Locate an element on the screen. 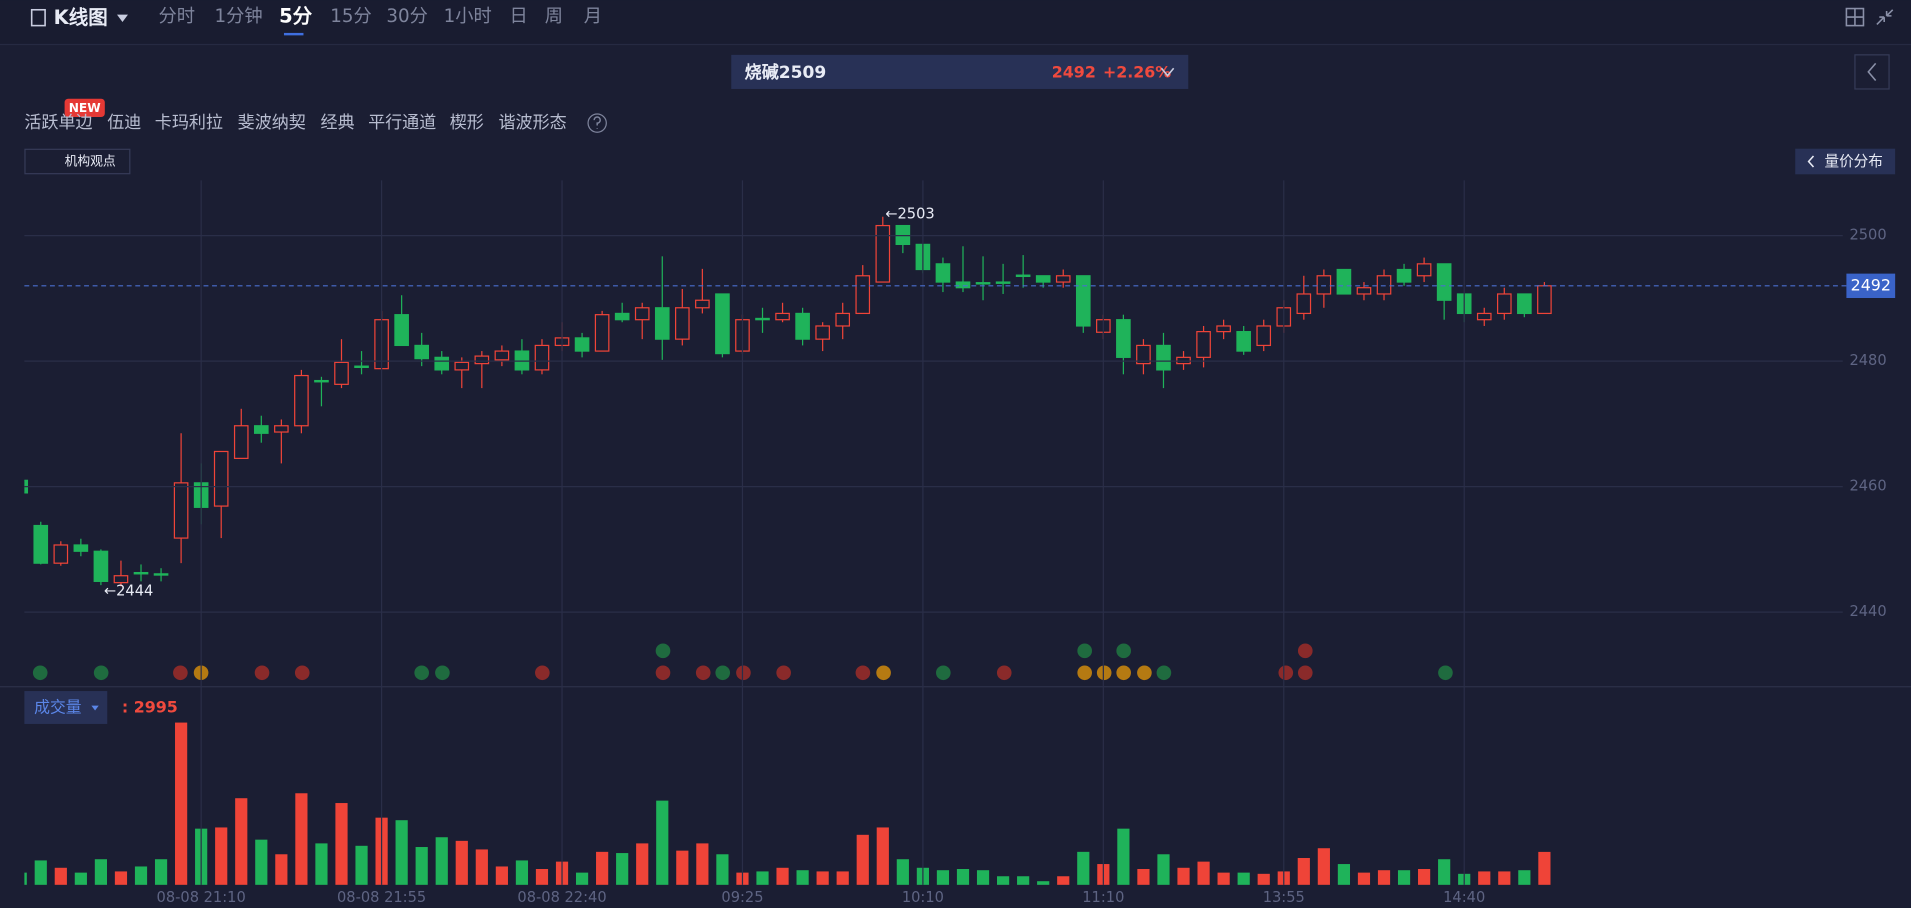 The height and width of the screenshot is (908, 1911). tool-tab: 活跃单边 is located at coordinates (58, 123).